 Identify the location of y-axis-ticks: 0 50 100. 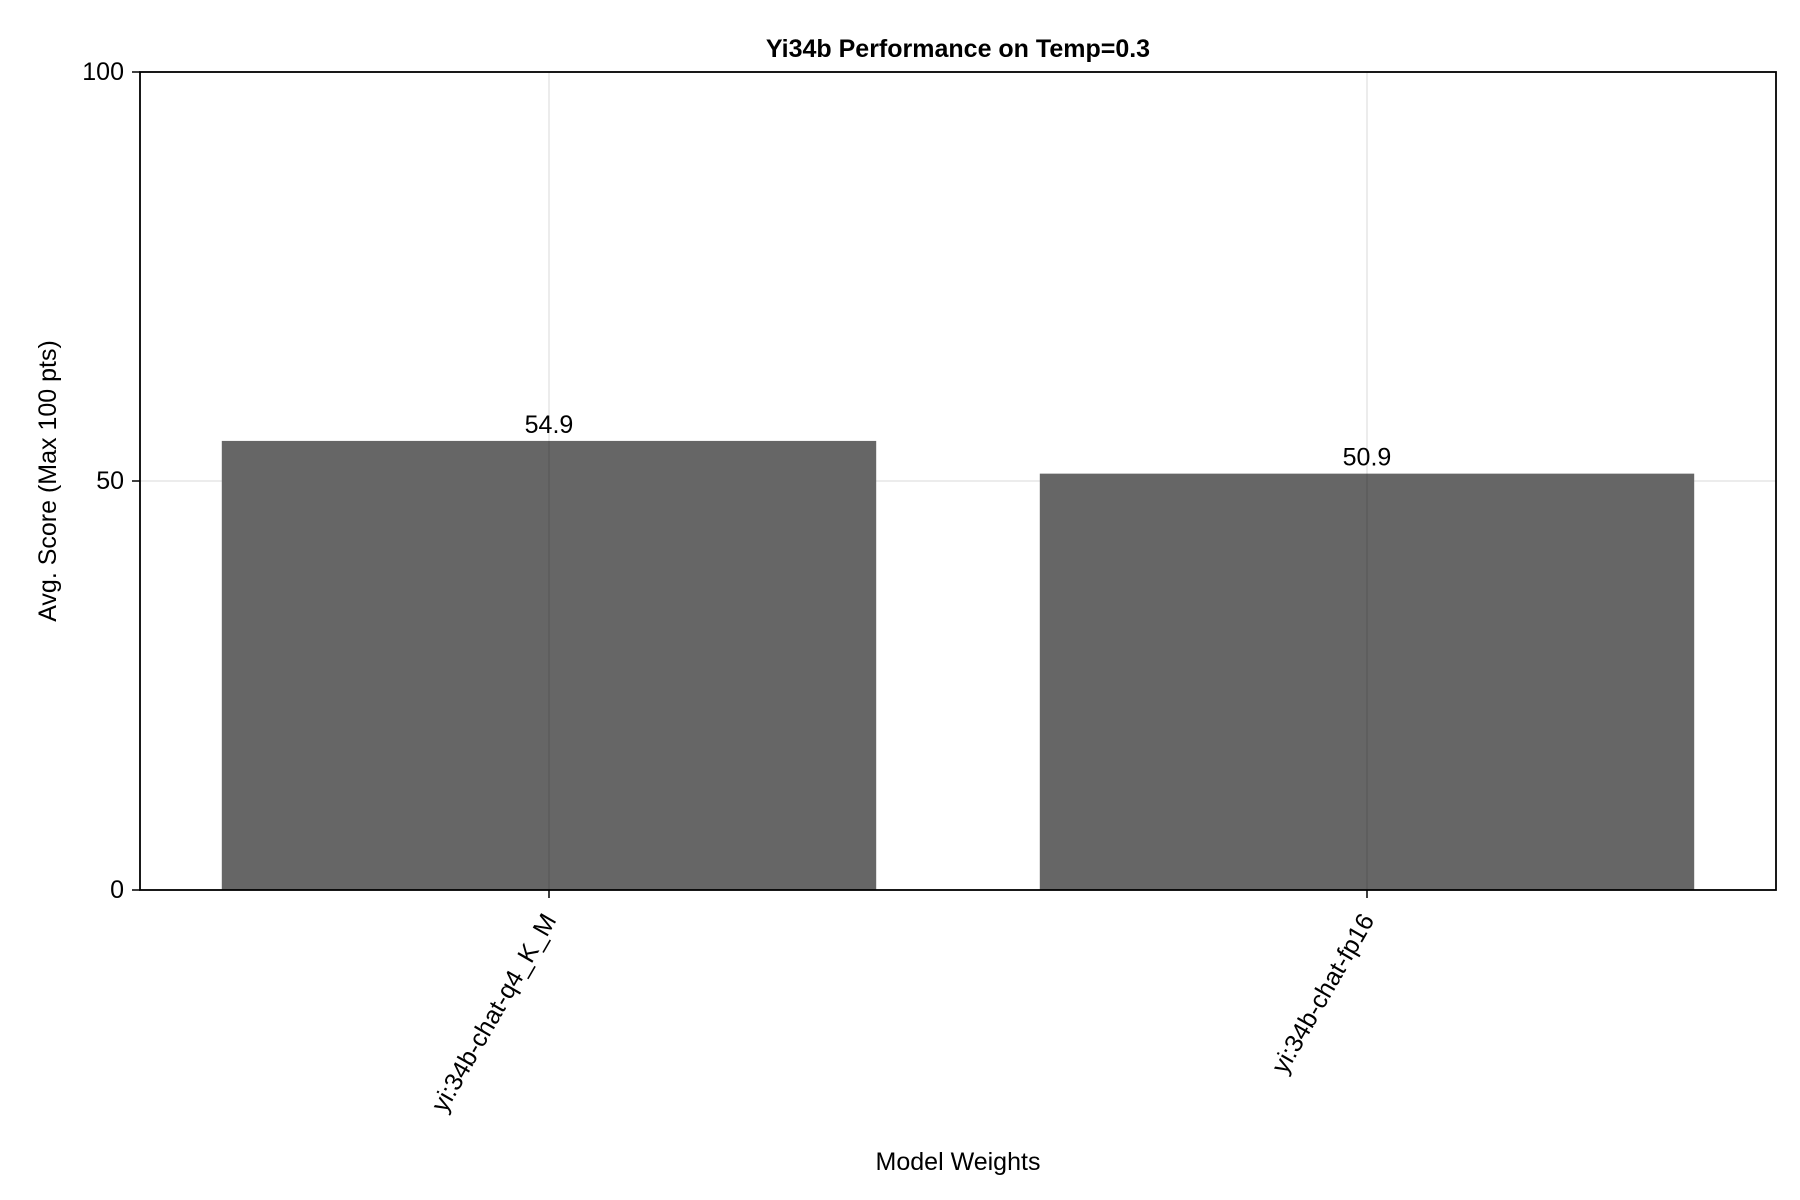
(111, 481).